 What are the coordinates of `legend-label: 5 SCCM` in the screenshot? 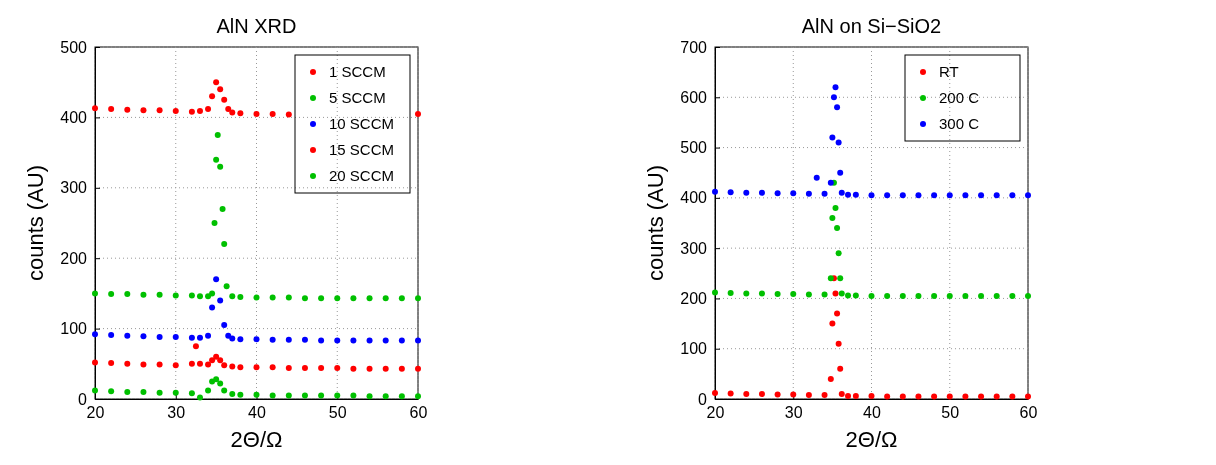 It's located at (357, 97).